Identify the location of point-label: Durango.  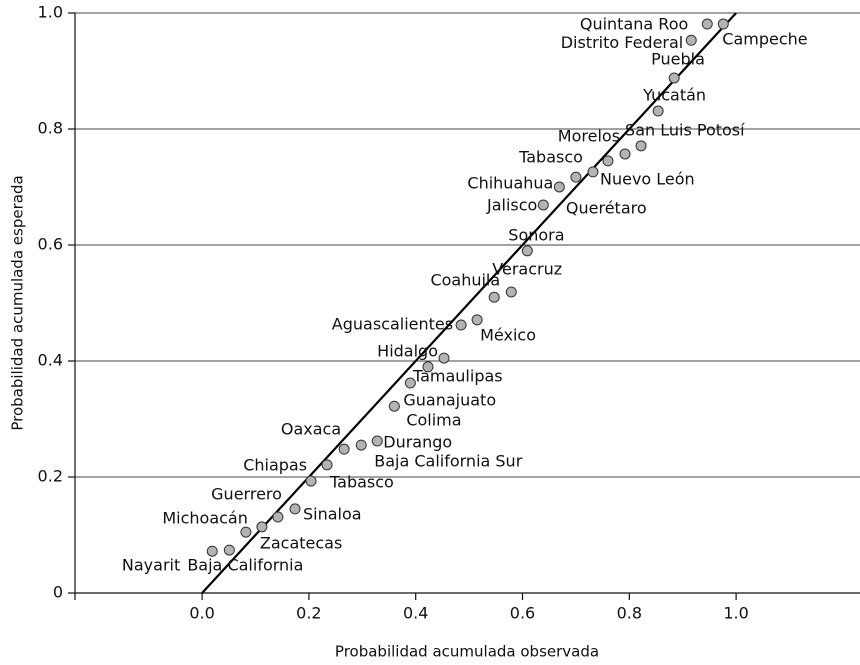
(417, 442).